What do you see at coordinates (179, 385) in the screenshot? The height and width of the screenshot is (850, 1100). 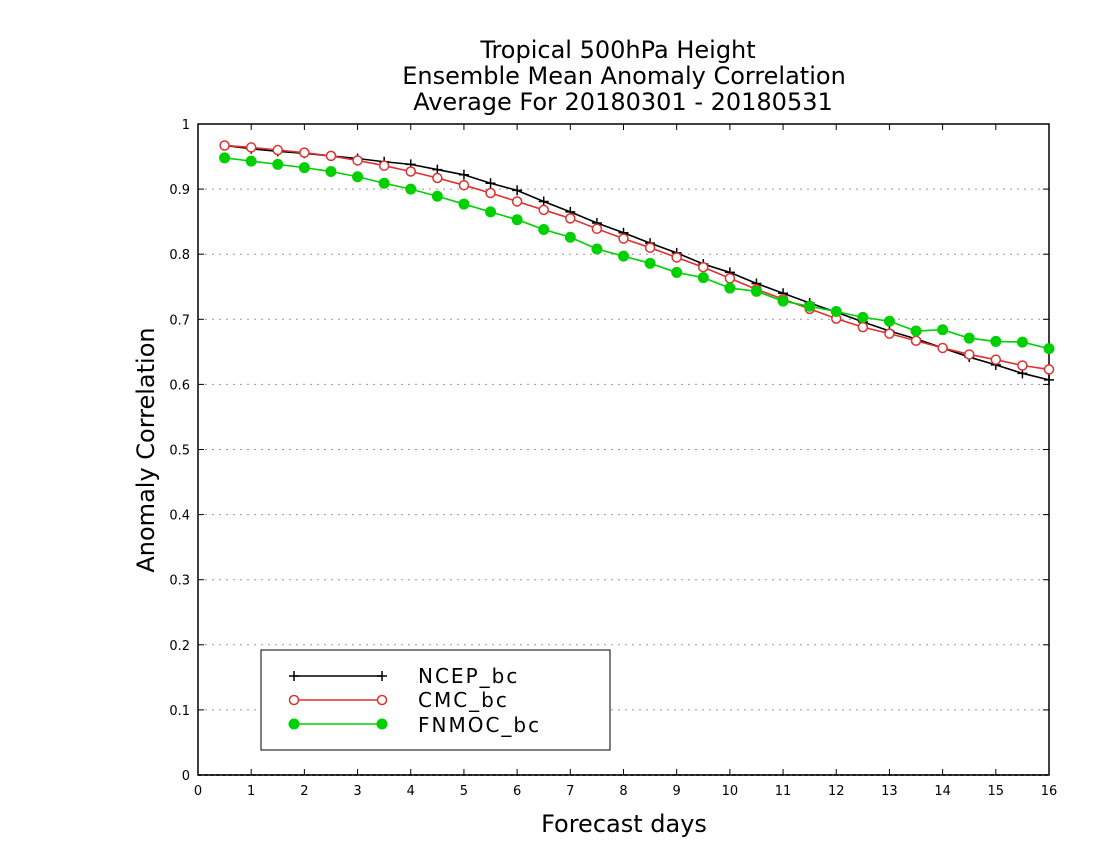 I see `y-tick-label: 0.6` at bounding box center [179, 385].